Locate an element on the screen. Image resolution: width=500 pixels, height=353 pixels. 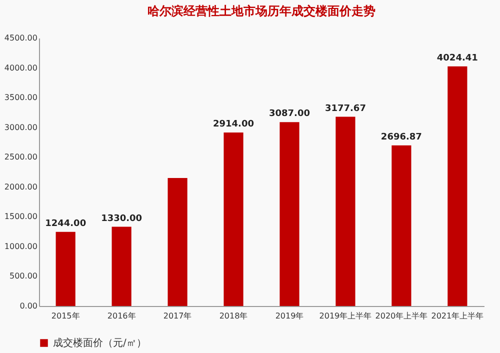
text: 2914.00 is located at coordinates (233, 124).